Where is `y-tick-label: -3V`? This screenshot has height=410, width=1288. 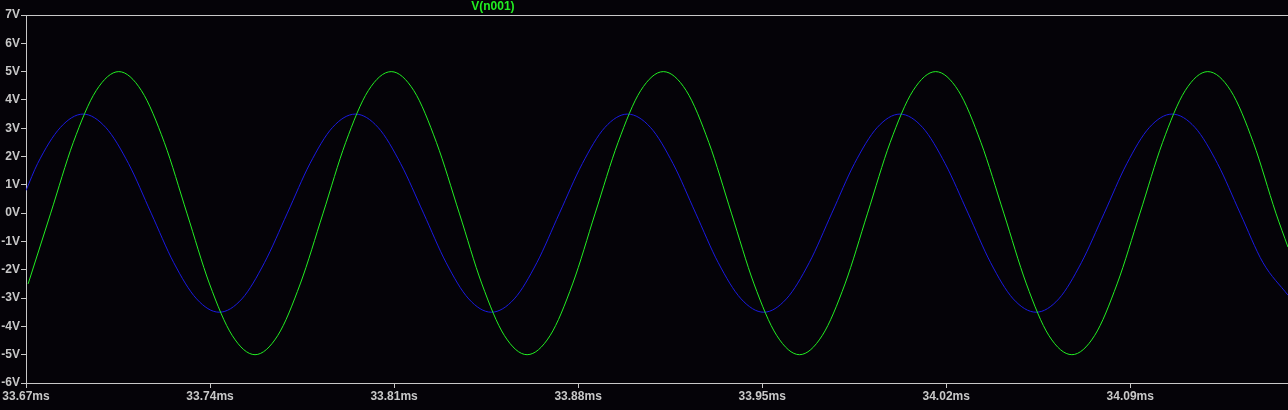 y-tick-label: -3V is located at coordinates (10, 297).